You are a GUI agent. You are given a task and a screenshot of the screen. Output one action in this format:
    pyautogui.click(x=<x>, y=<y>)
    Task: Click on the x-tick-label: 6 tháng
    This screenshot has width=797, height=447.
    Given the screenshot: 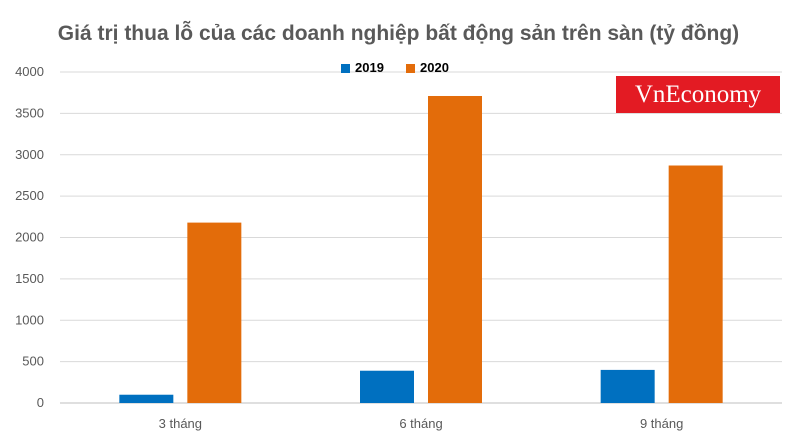 What is the action you would take?
    pyautogui.click(x=420, y=423)
    